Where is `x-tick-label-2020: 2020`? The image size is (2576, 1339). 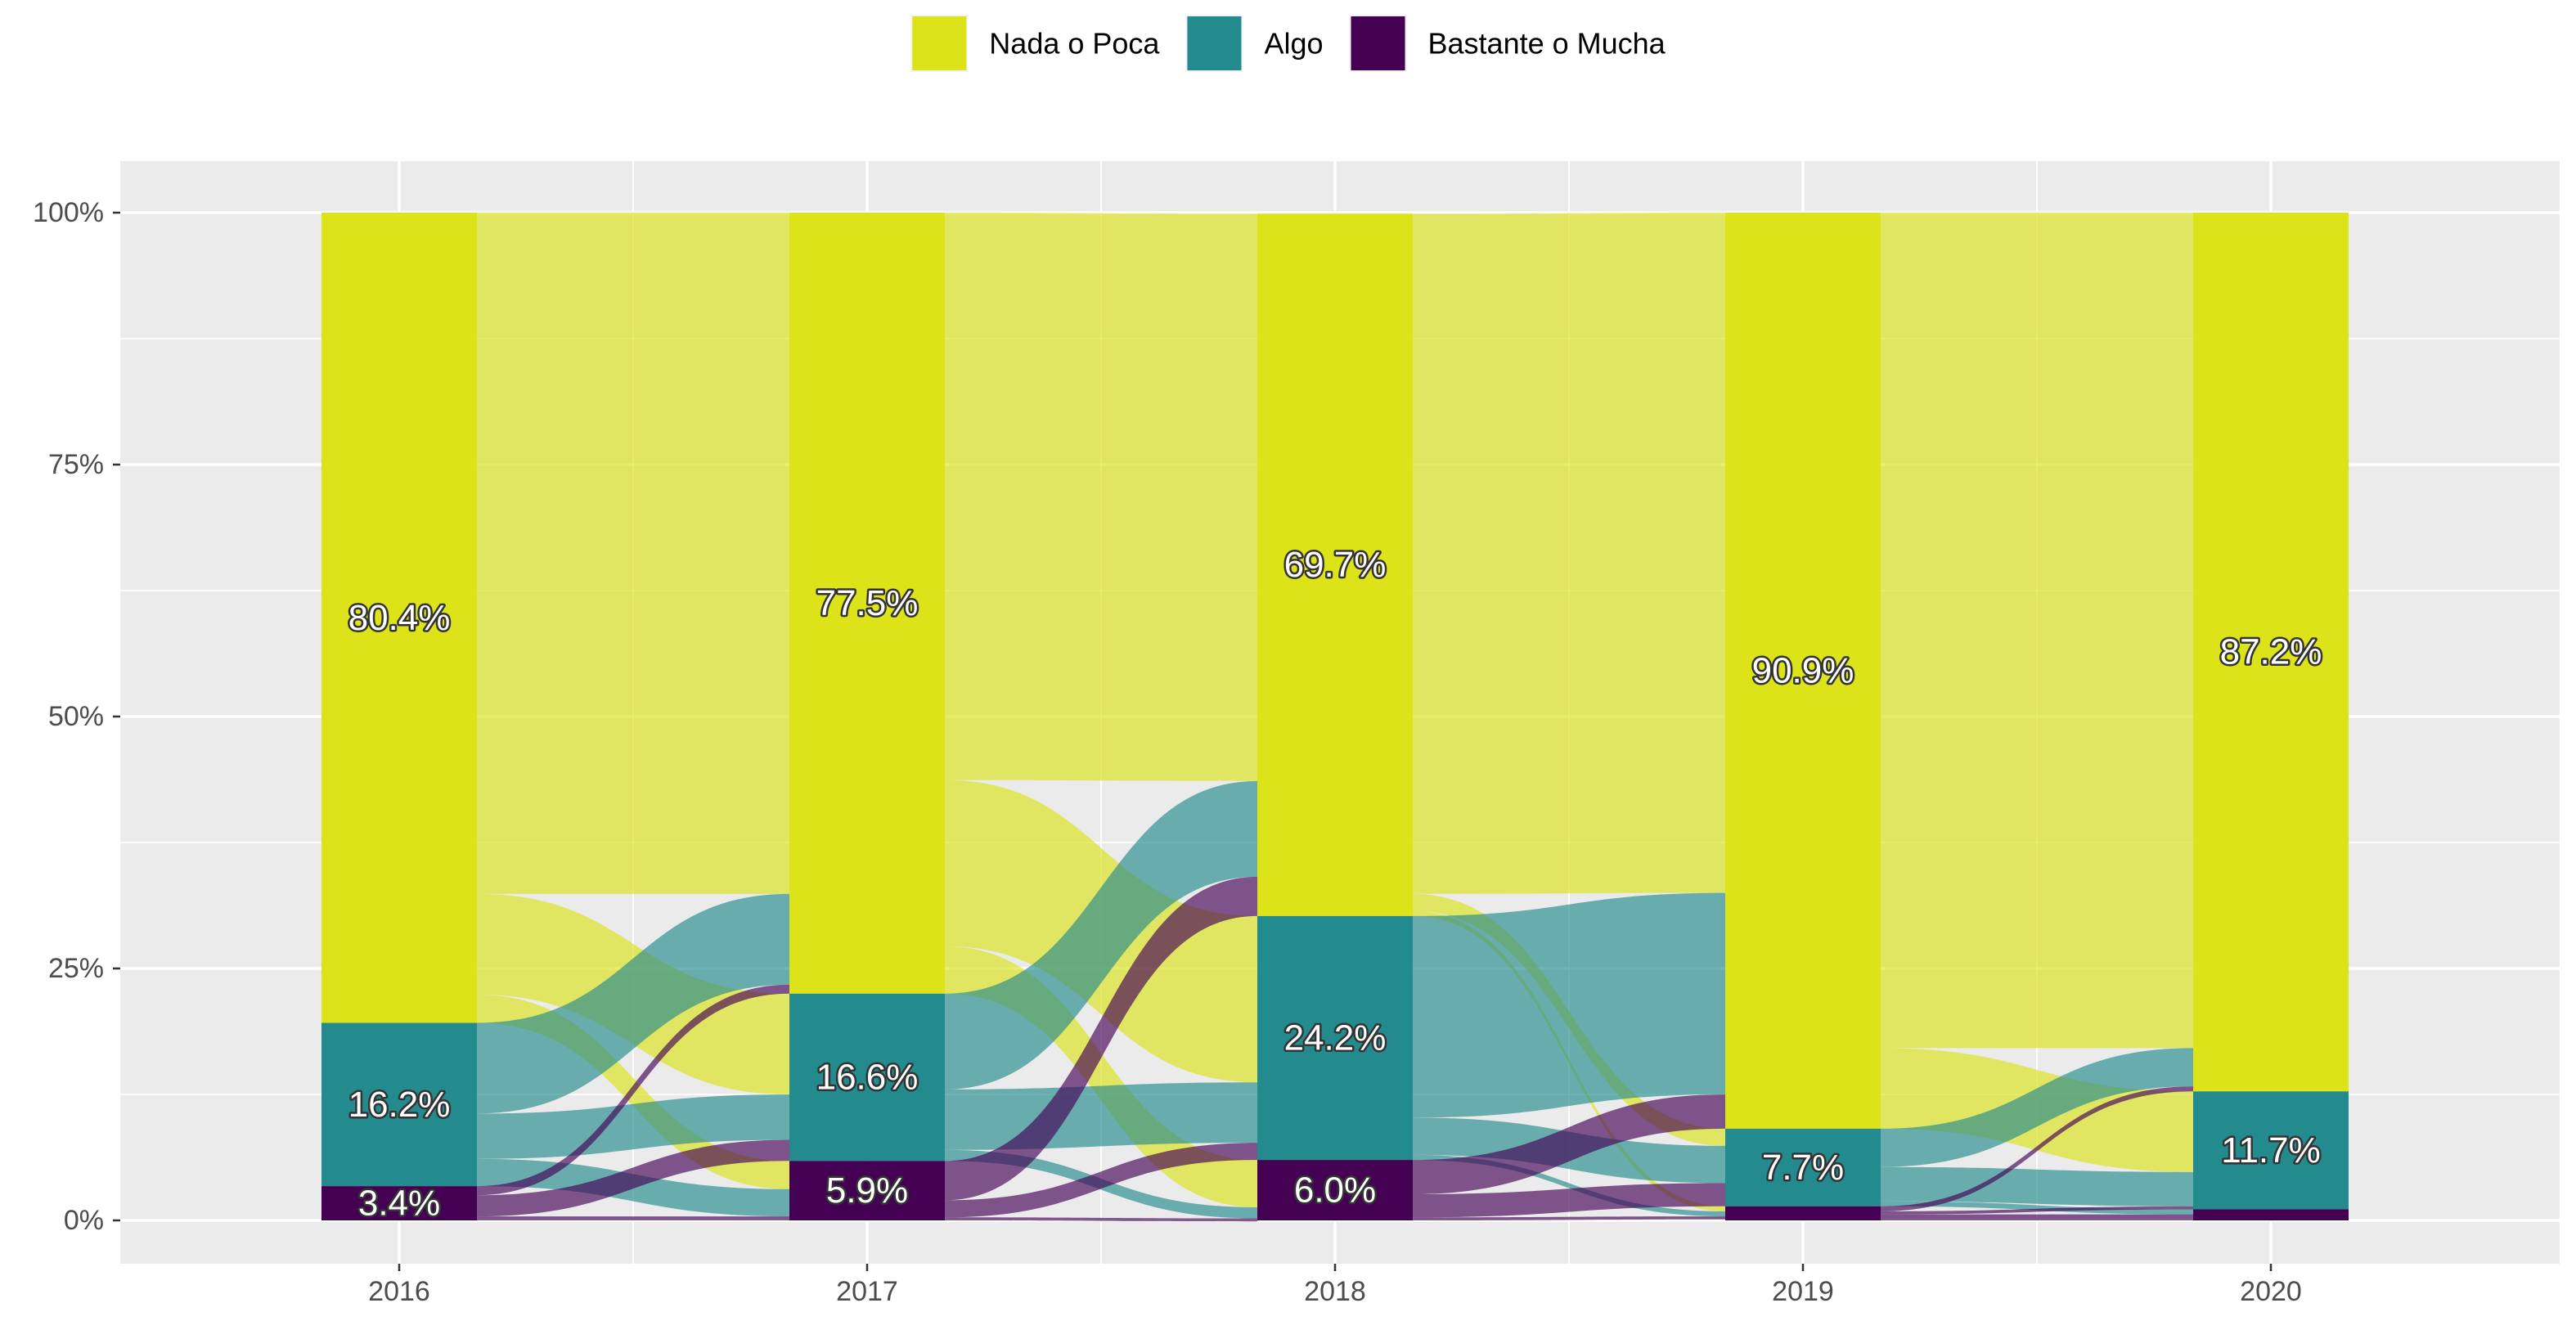 x-tick-label-2020: 2020 is located at coordinates (2271, 1292).